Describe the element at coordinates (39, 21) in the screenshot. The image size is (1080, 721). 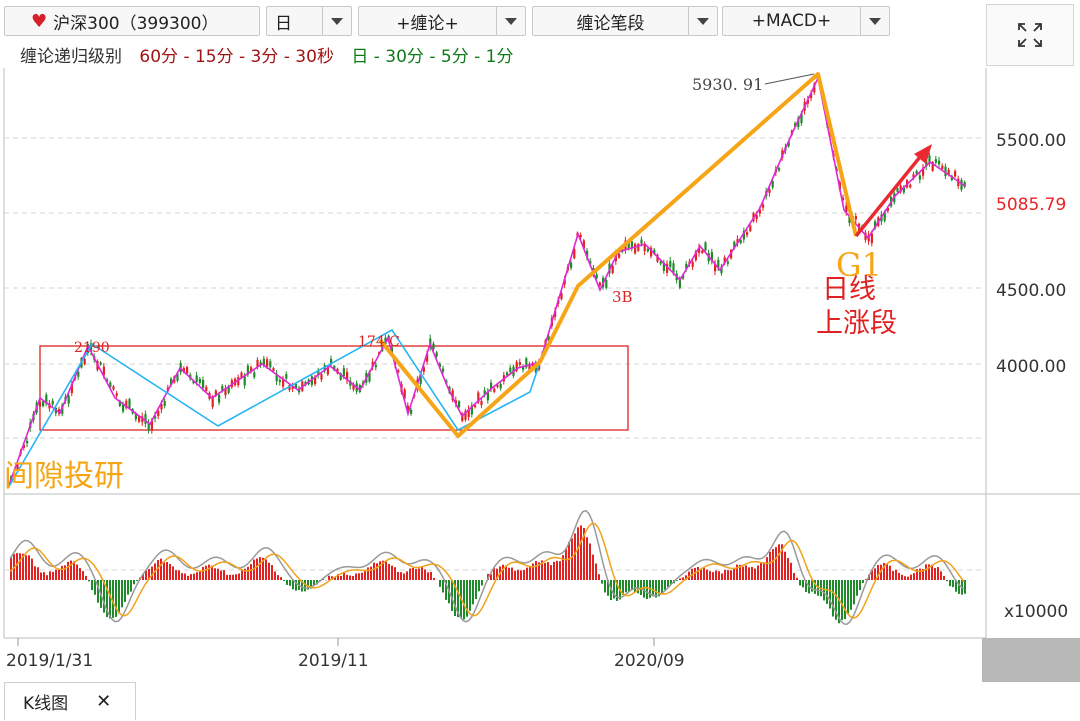
I see `favorite-heart-icon: ♥` at that location.